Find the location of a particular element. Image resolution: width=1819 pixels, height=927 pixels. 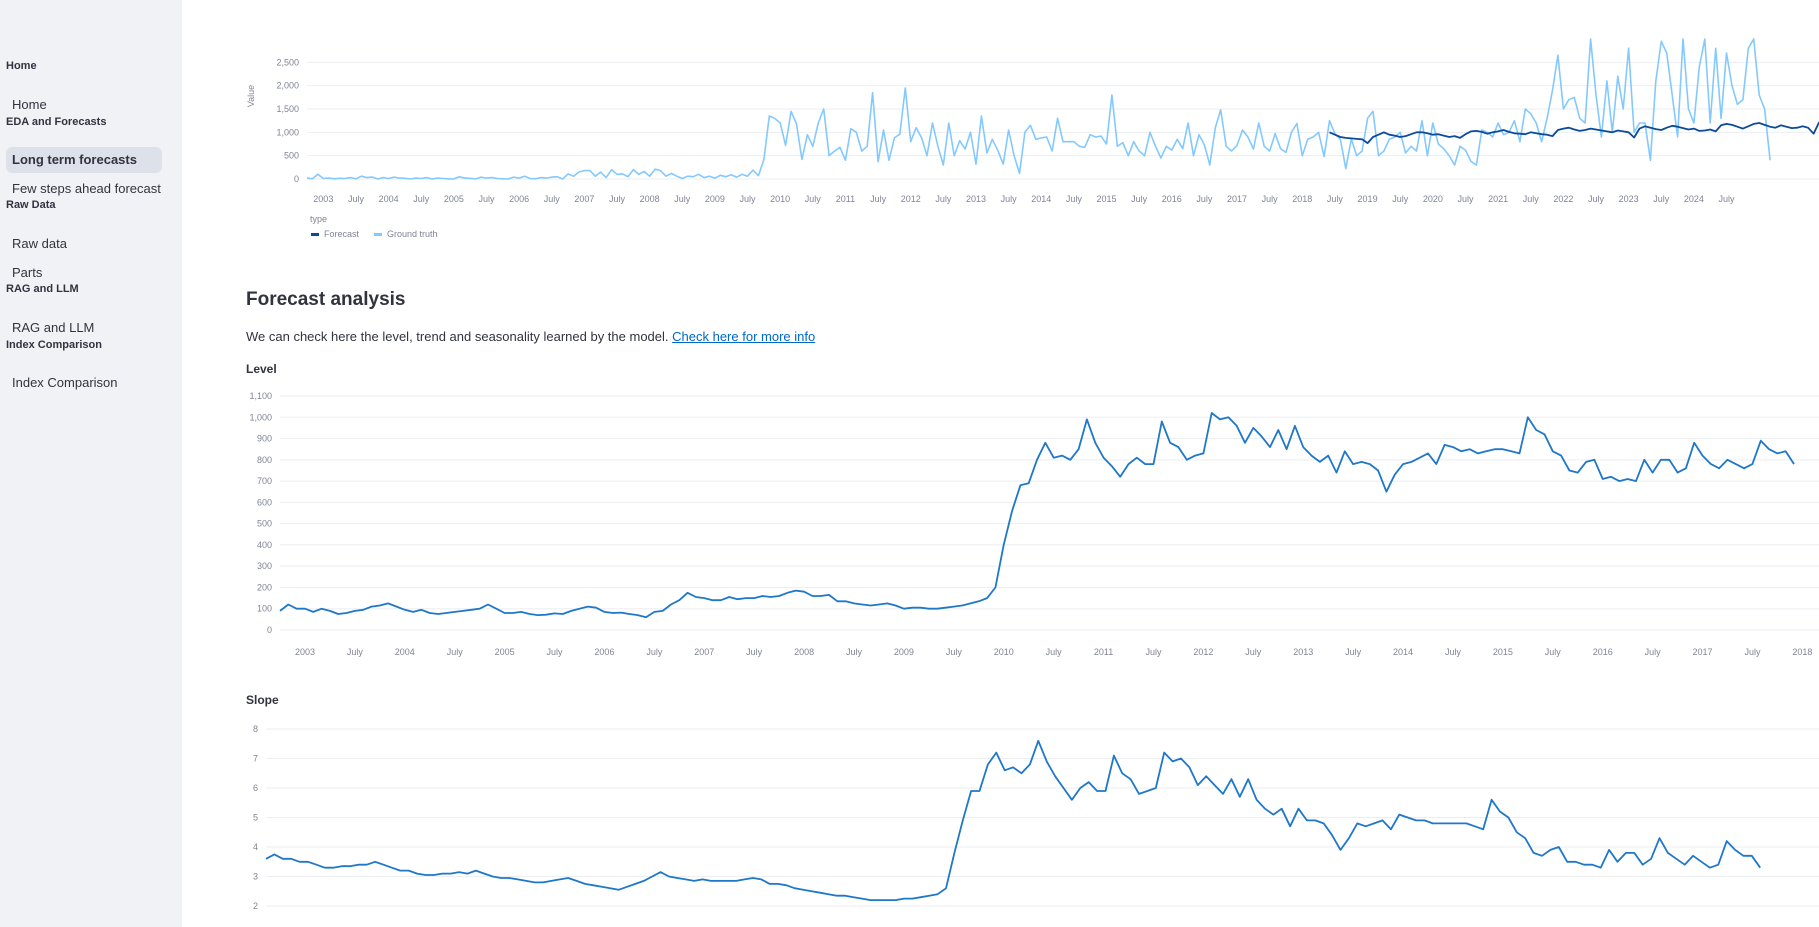

legend-label-ground-truth: Ground truth is located at coordinates (412, 234).